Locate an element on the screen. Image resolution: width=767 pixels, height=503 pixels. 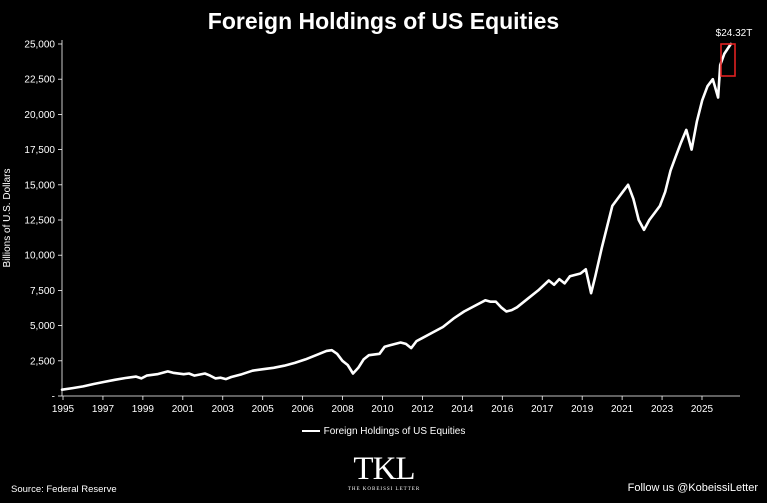
x-tick-label: 2001 is located at coordinates (183, 409).